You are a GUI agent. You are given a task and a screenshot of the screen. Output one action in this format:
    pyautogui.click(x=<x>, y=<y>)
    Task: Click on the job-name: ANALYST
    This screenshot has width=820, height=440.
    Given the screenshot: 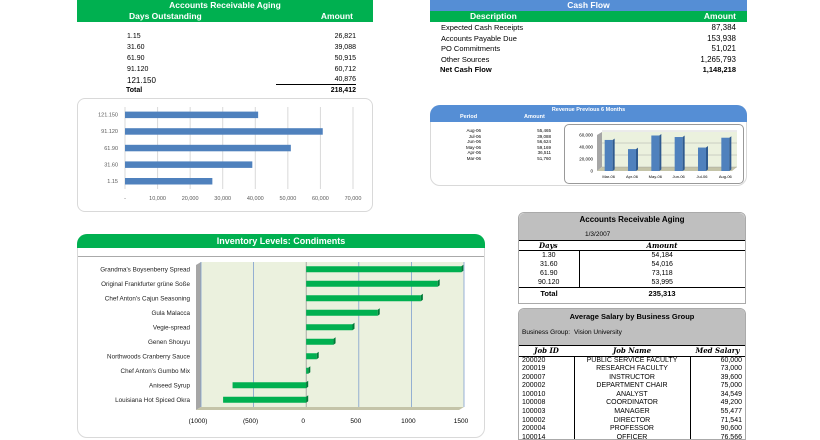 What is the action you would take?
    pyautogui.click(x=632, y=395)
    